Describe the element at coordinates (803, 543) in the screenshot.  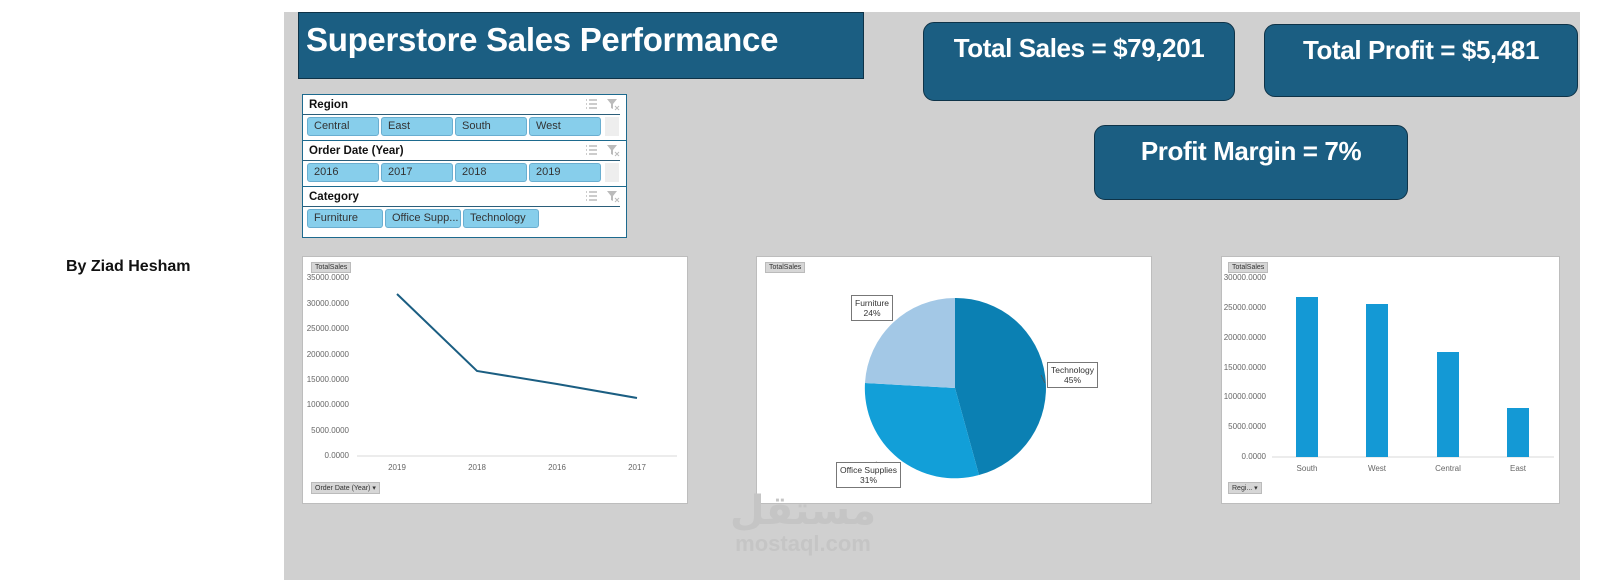
I see `watermark-latin: mostaql.com` at that location.